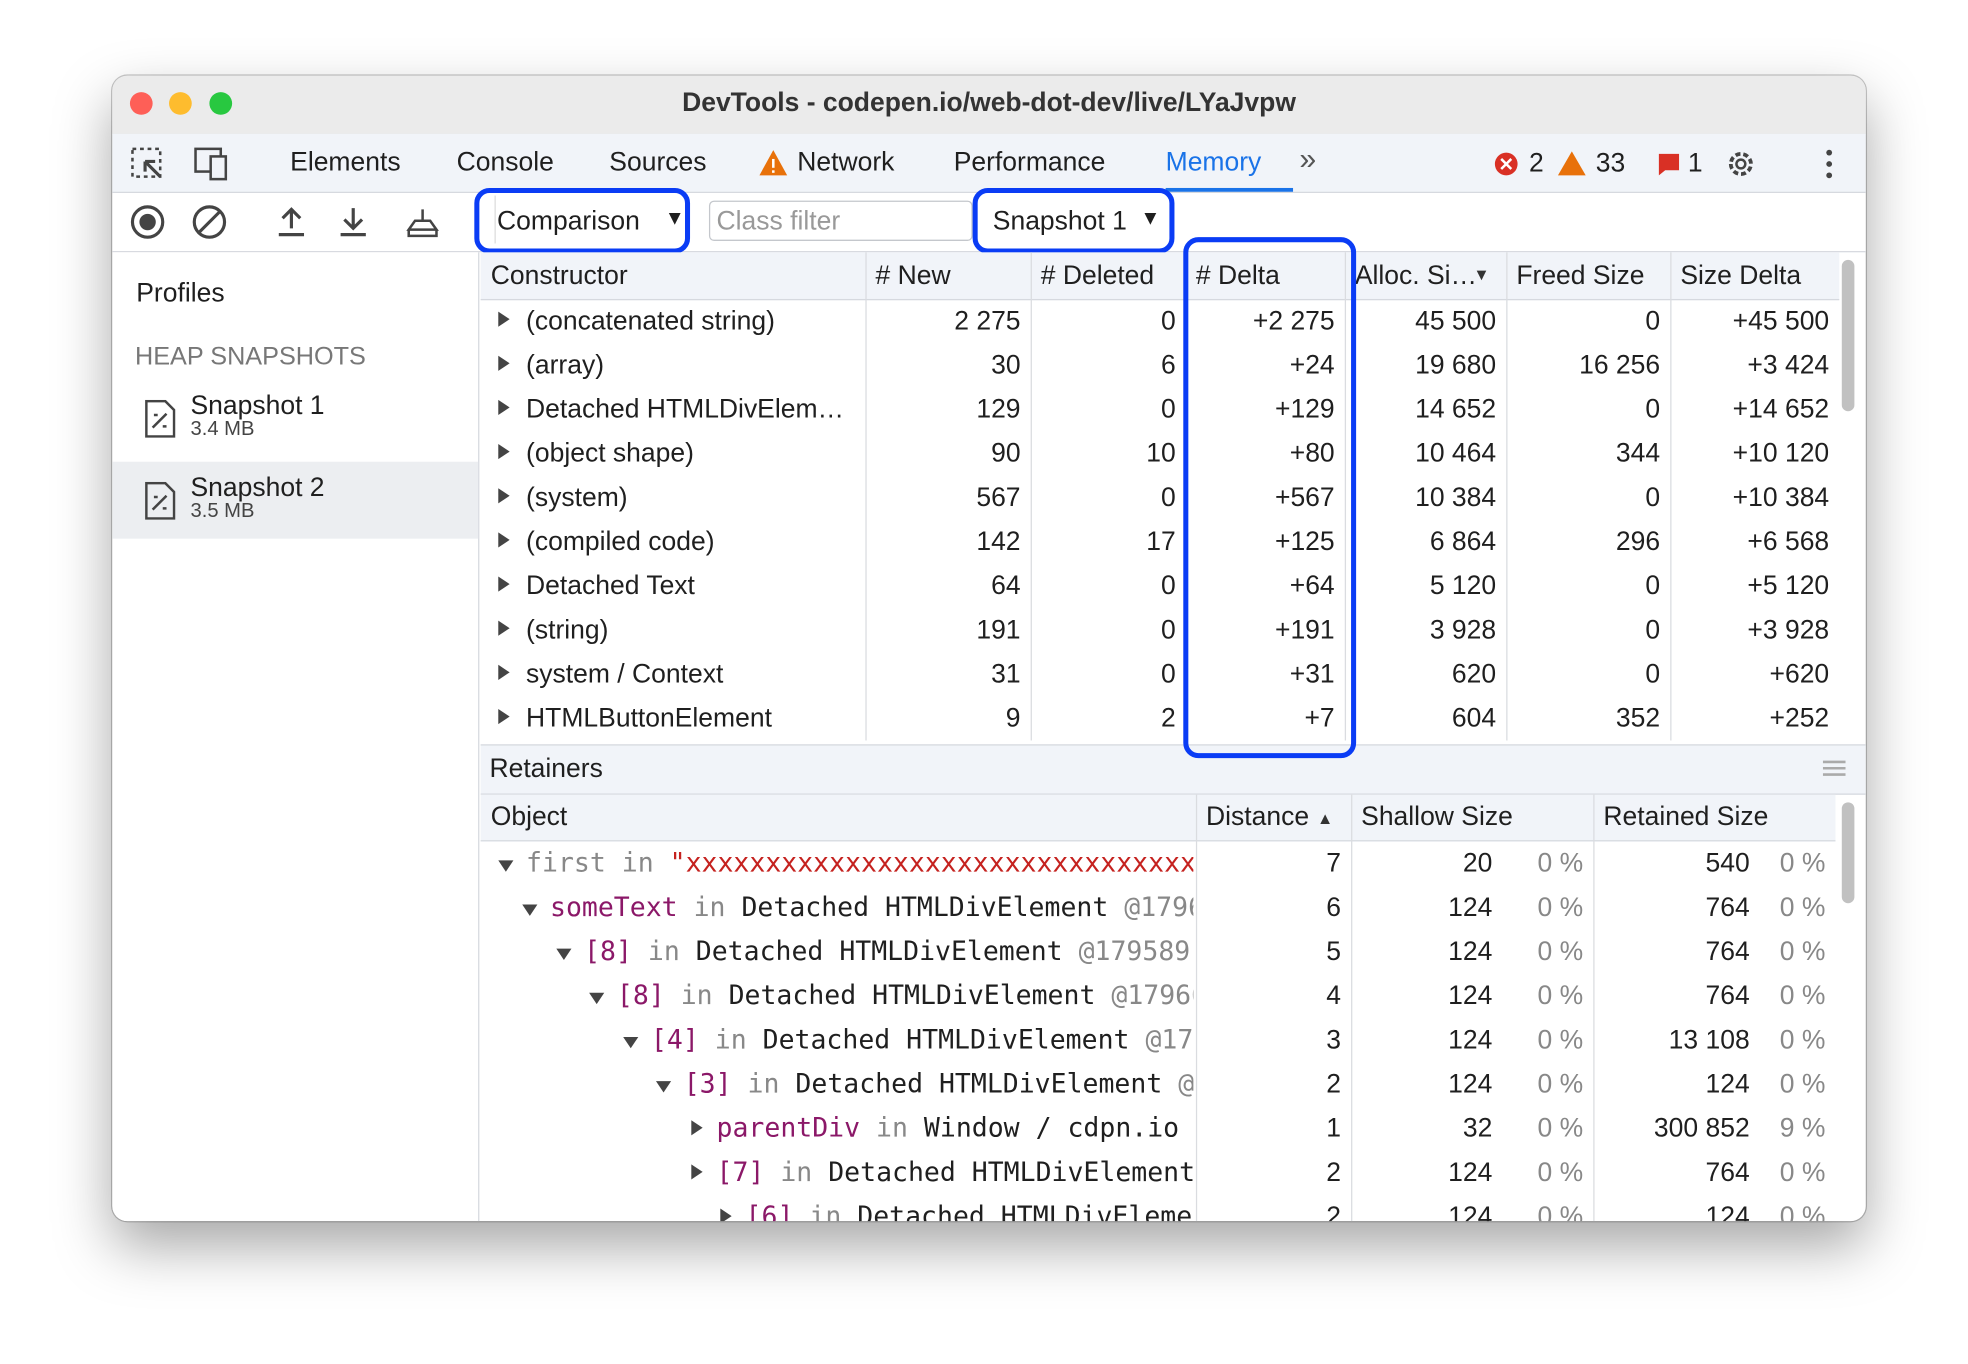 The height and width of the screenshot is (1364, 1968). Describe the element at coordinates (1168, 365) in the screenshot. I see `cell-value: 6` at that location.